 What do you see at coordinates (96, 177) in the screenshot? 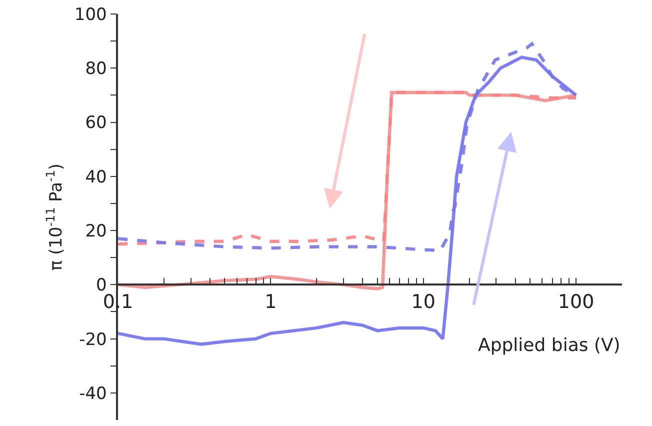
I see `y-tick-label: 40` at bounding box center [96, 177].